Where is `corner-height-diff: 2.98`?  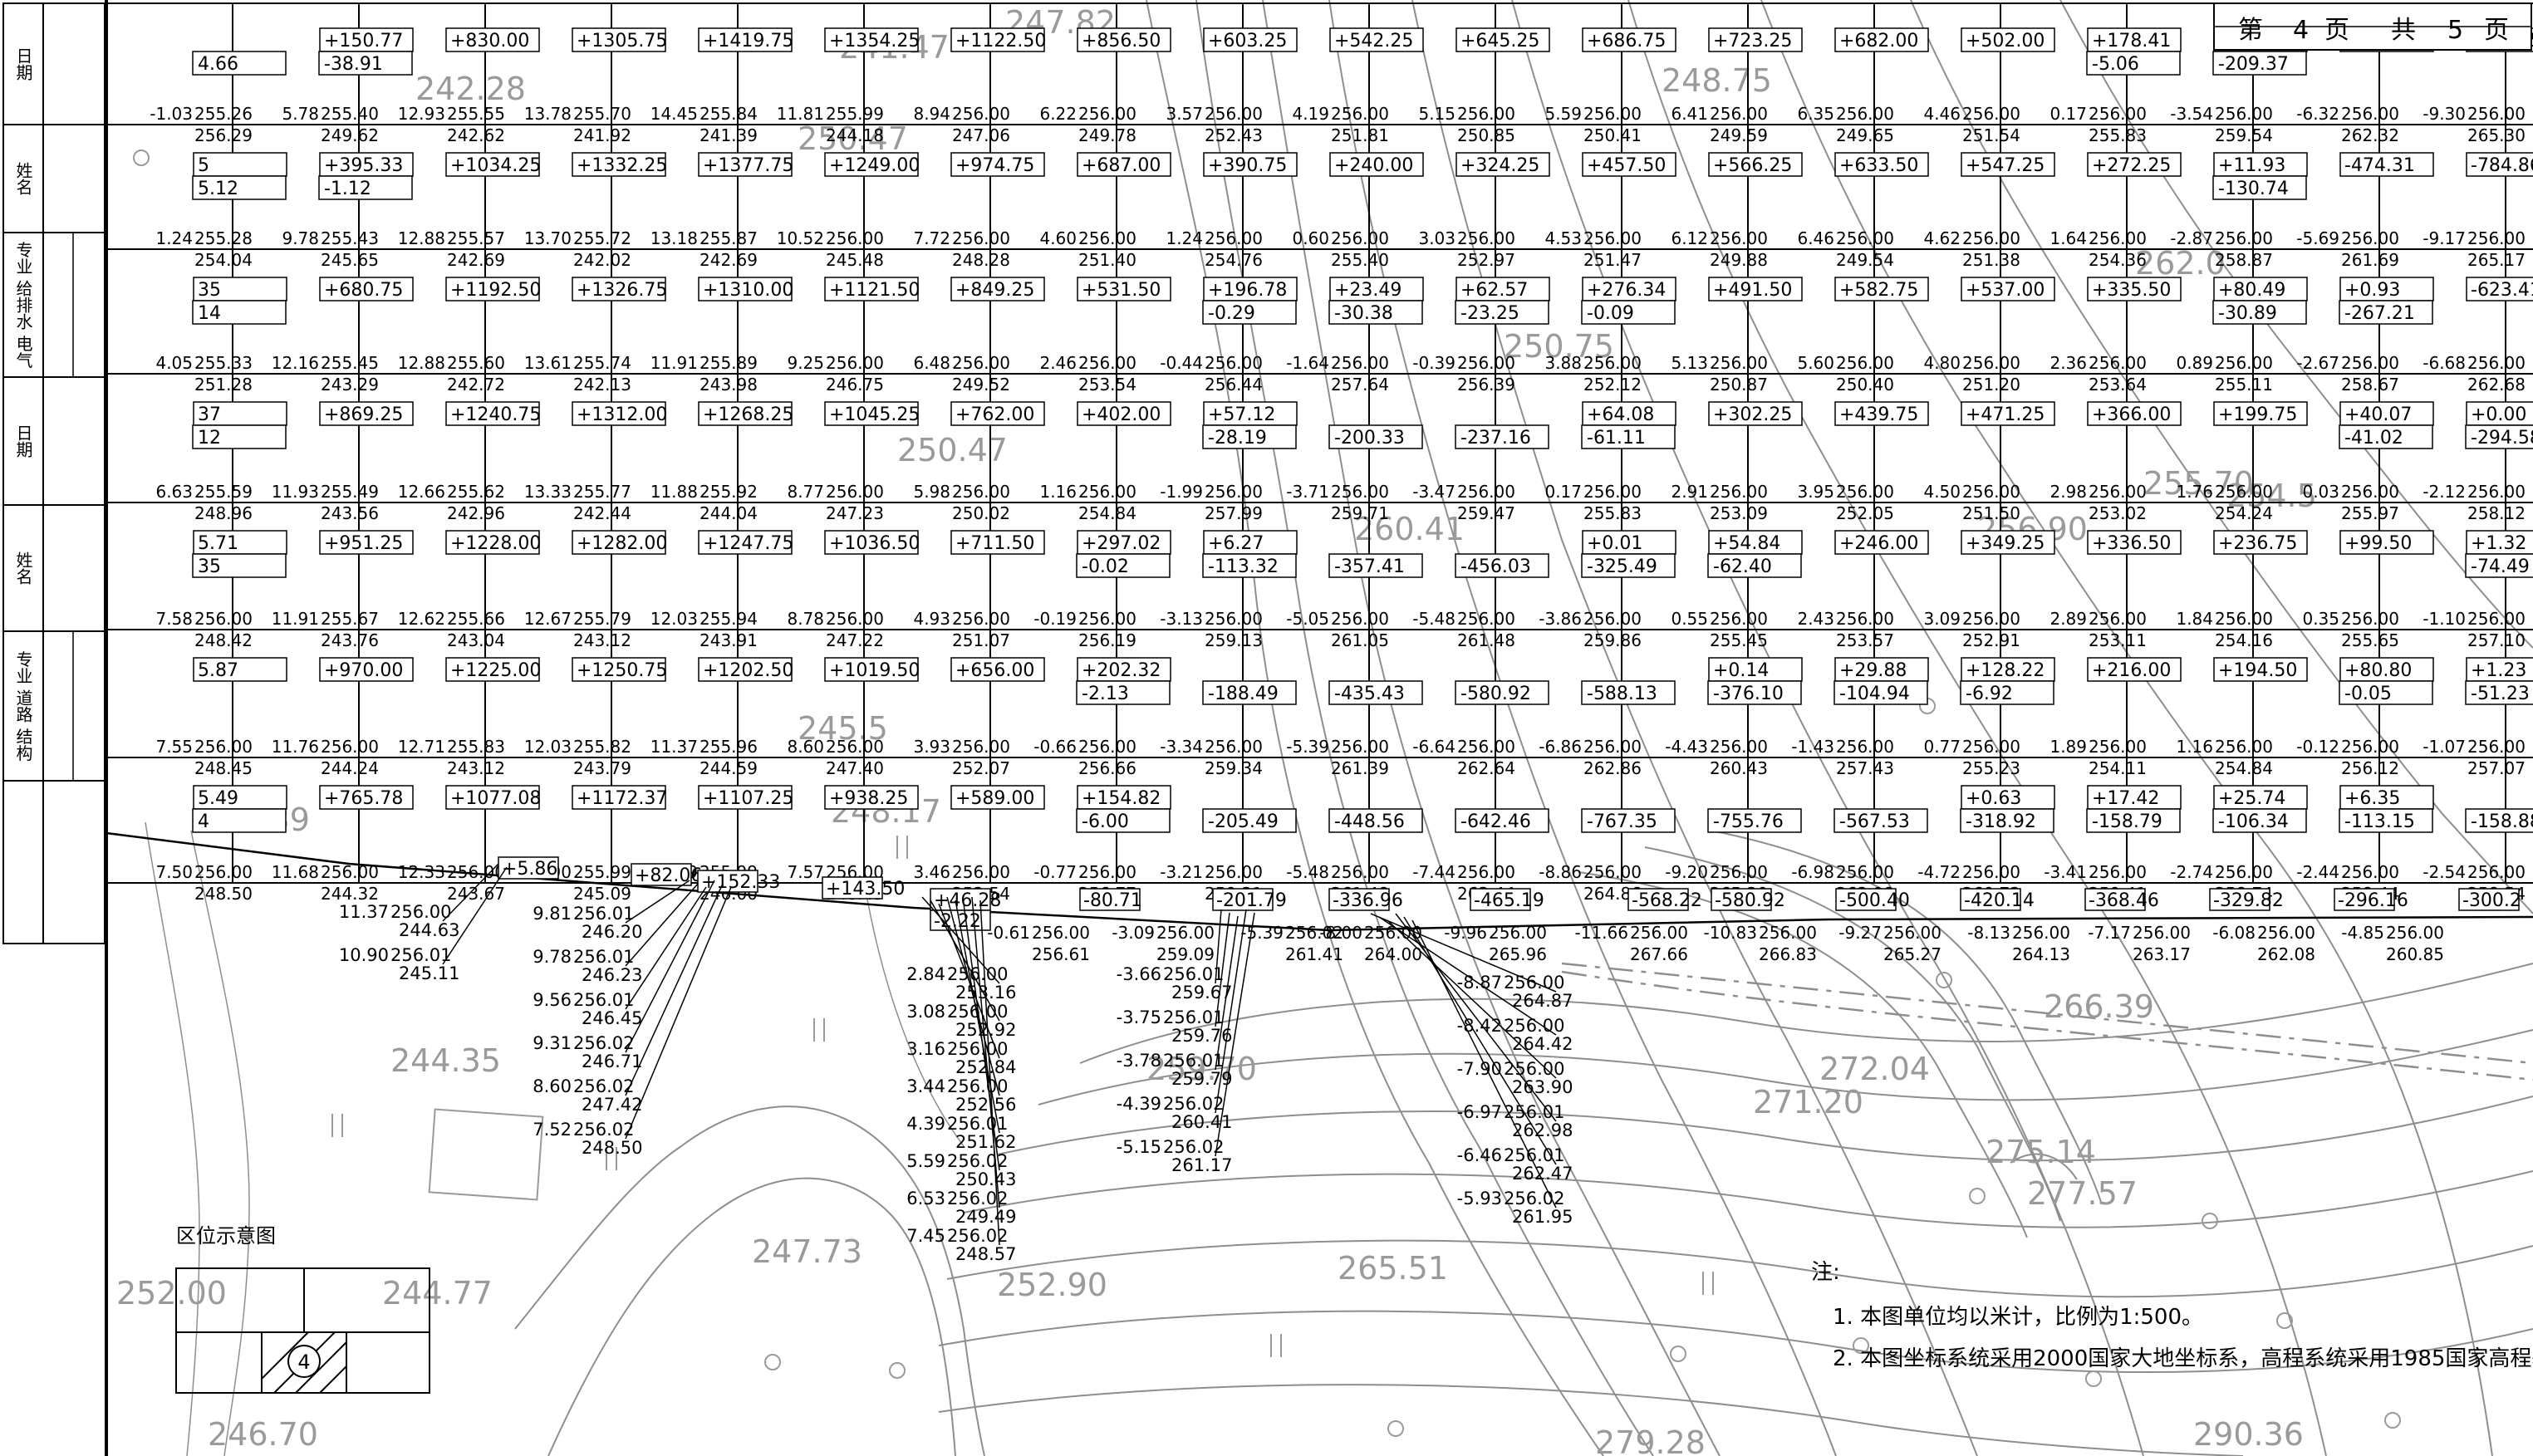 corner-height-diff: 2.98 is located at coordinates (2068, 492).